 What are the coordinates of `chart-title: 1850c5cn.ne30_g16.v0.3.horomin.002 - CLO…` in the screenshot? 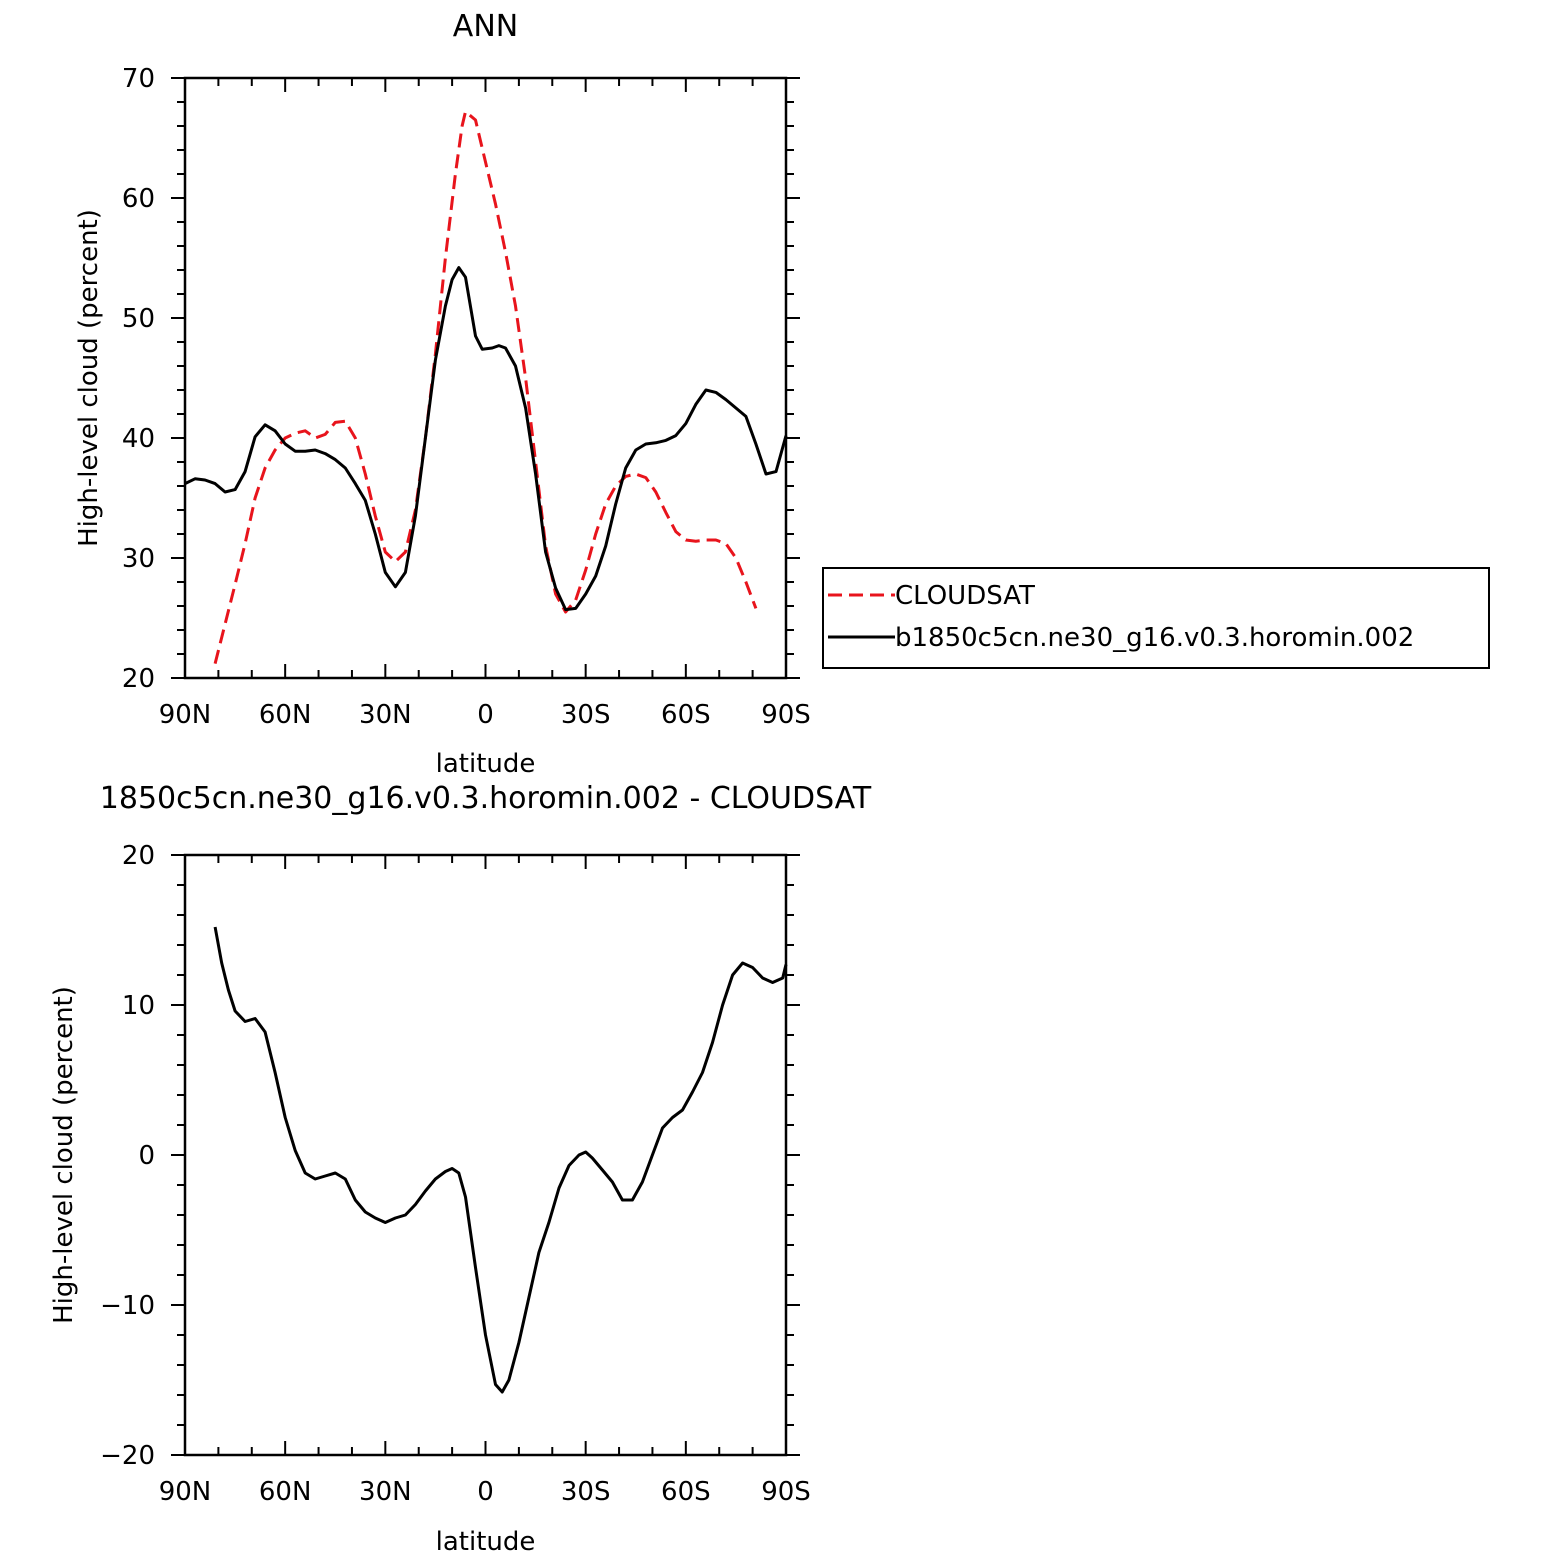 It's located at (486, 798).